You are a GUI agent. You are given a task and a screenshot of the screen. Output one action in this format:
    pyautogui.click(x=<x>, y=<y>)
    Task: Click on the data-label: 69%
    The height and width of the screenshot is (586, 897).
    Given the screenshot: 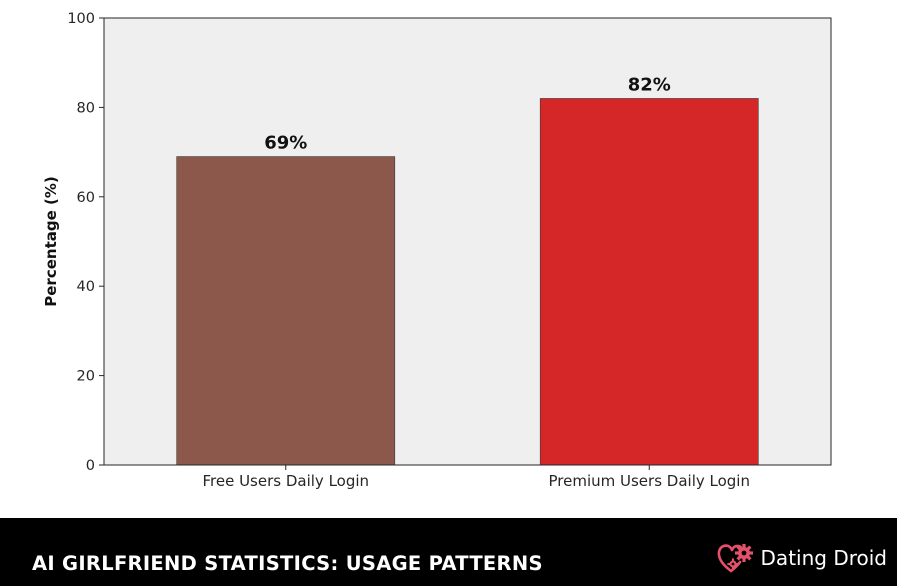 What is the action you would take?
    pyautogui.click(x=285, y=143)
    